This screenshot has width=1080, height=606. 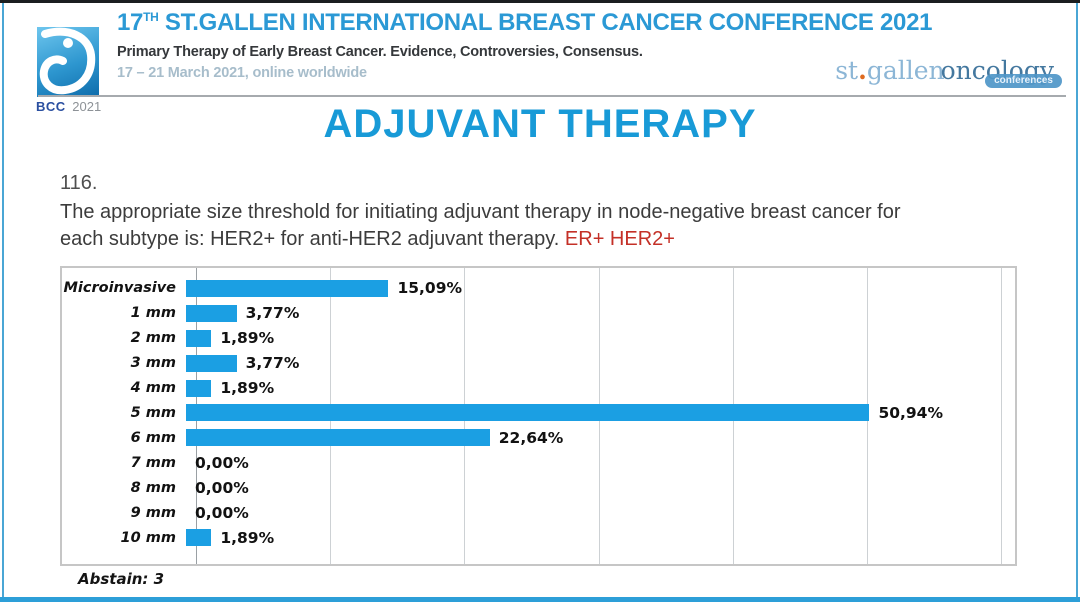 I want to click on chart-gridline, so click(x=1001, y=416).